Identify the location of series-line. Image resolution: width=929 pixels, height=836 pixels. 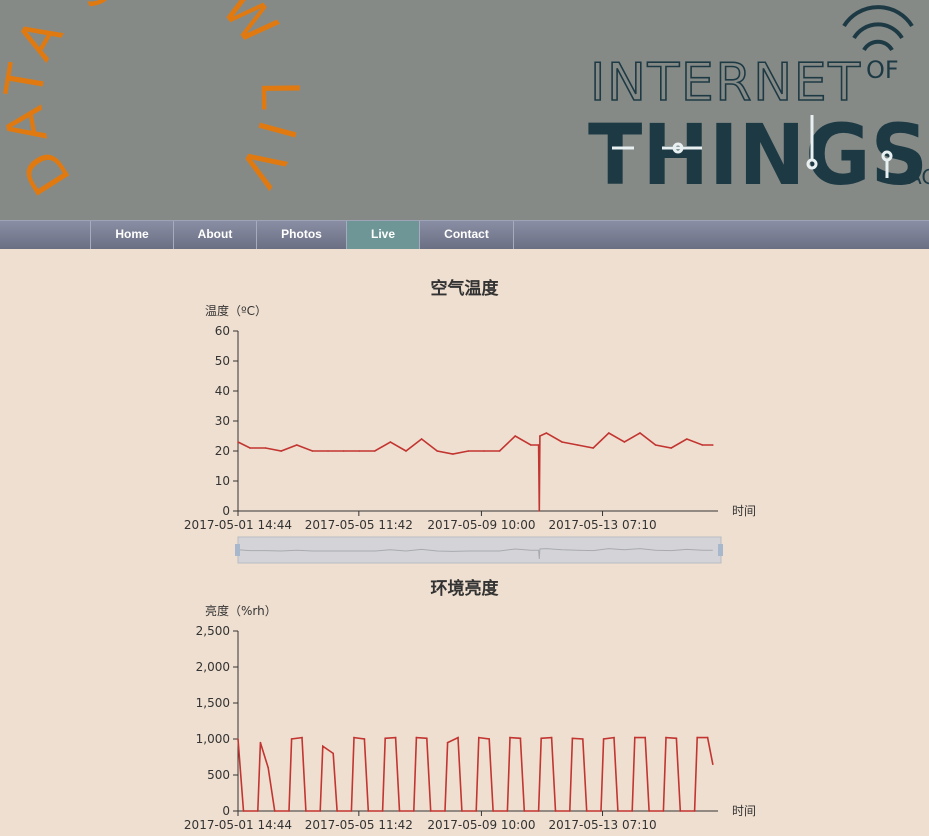
(475, 774).